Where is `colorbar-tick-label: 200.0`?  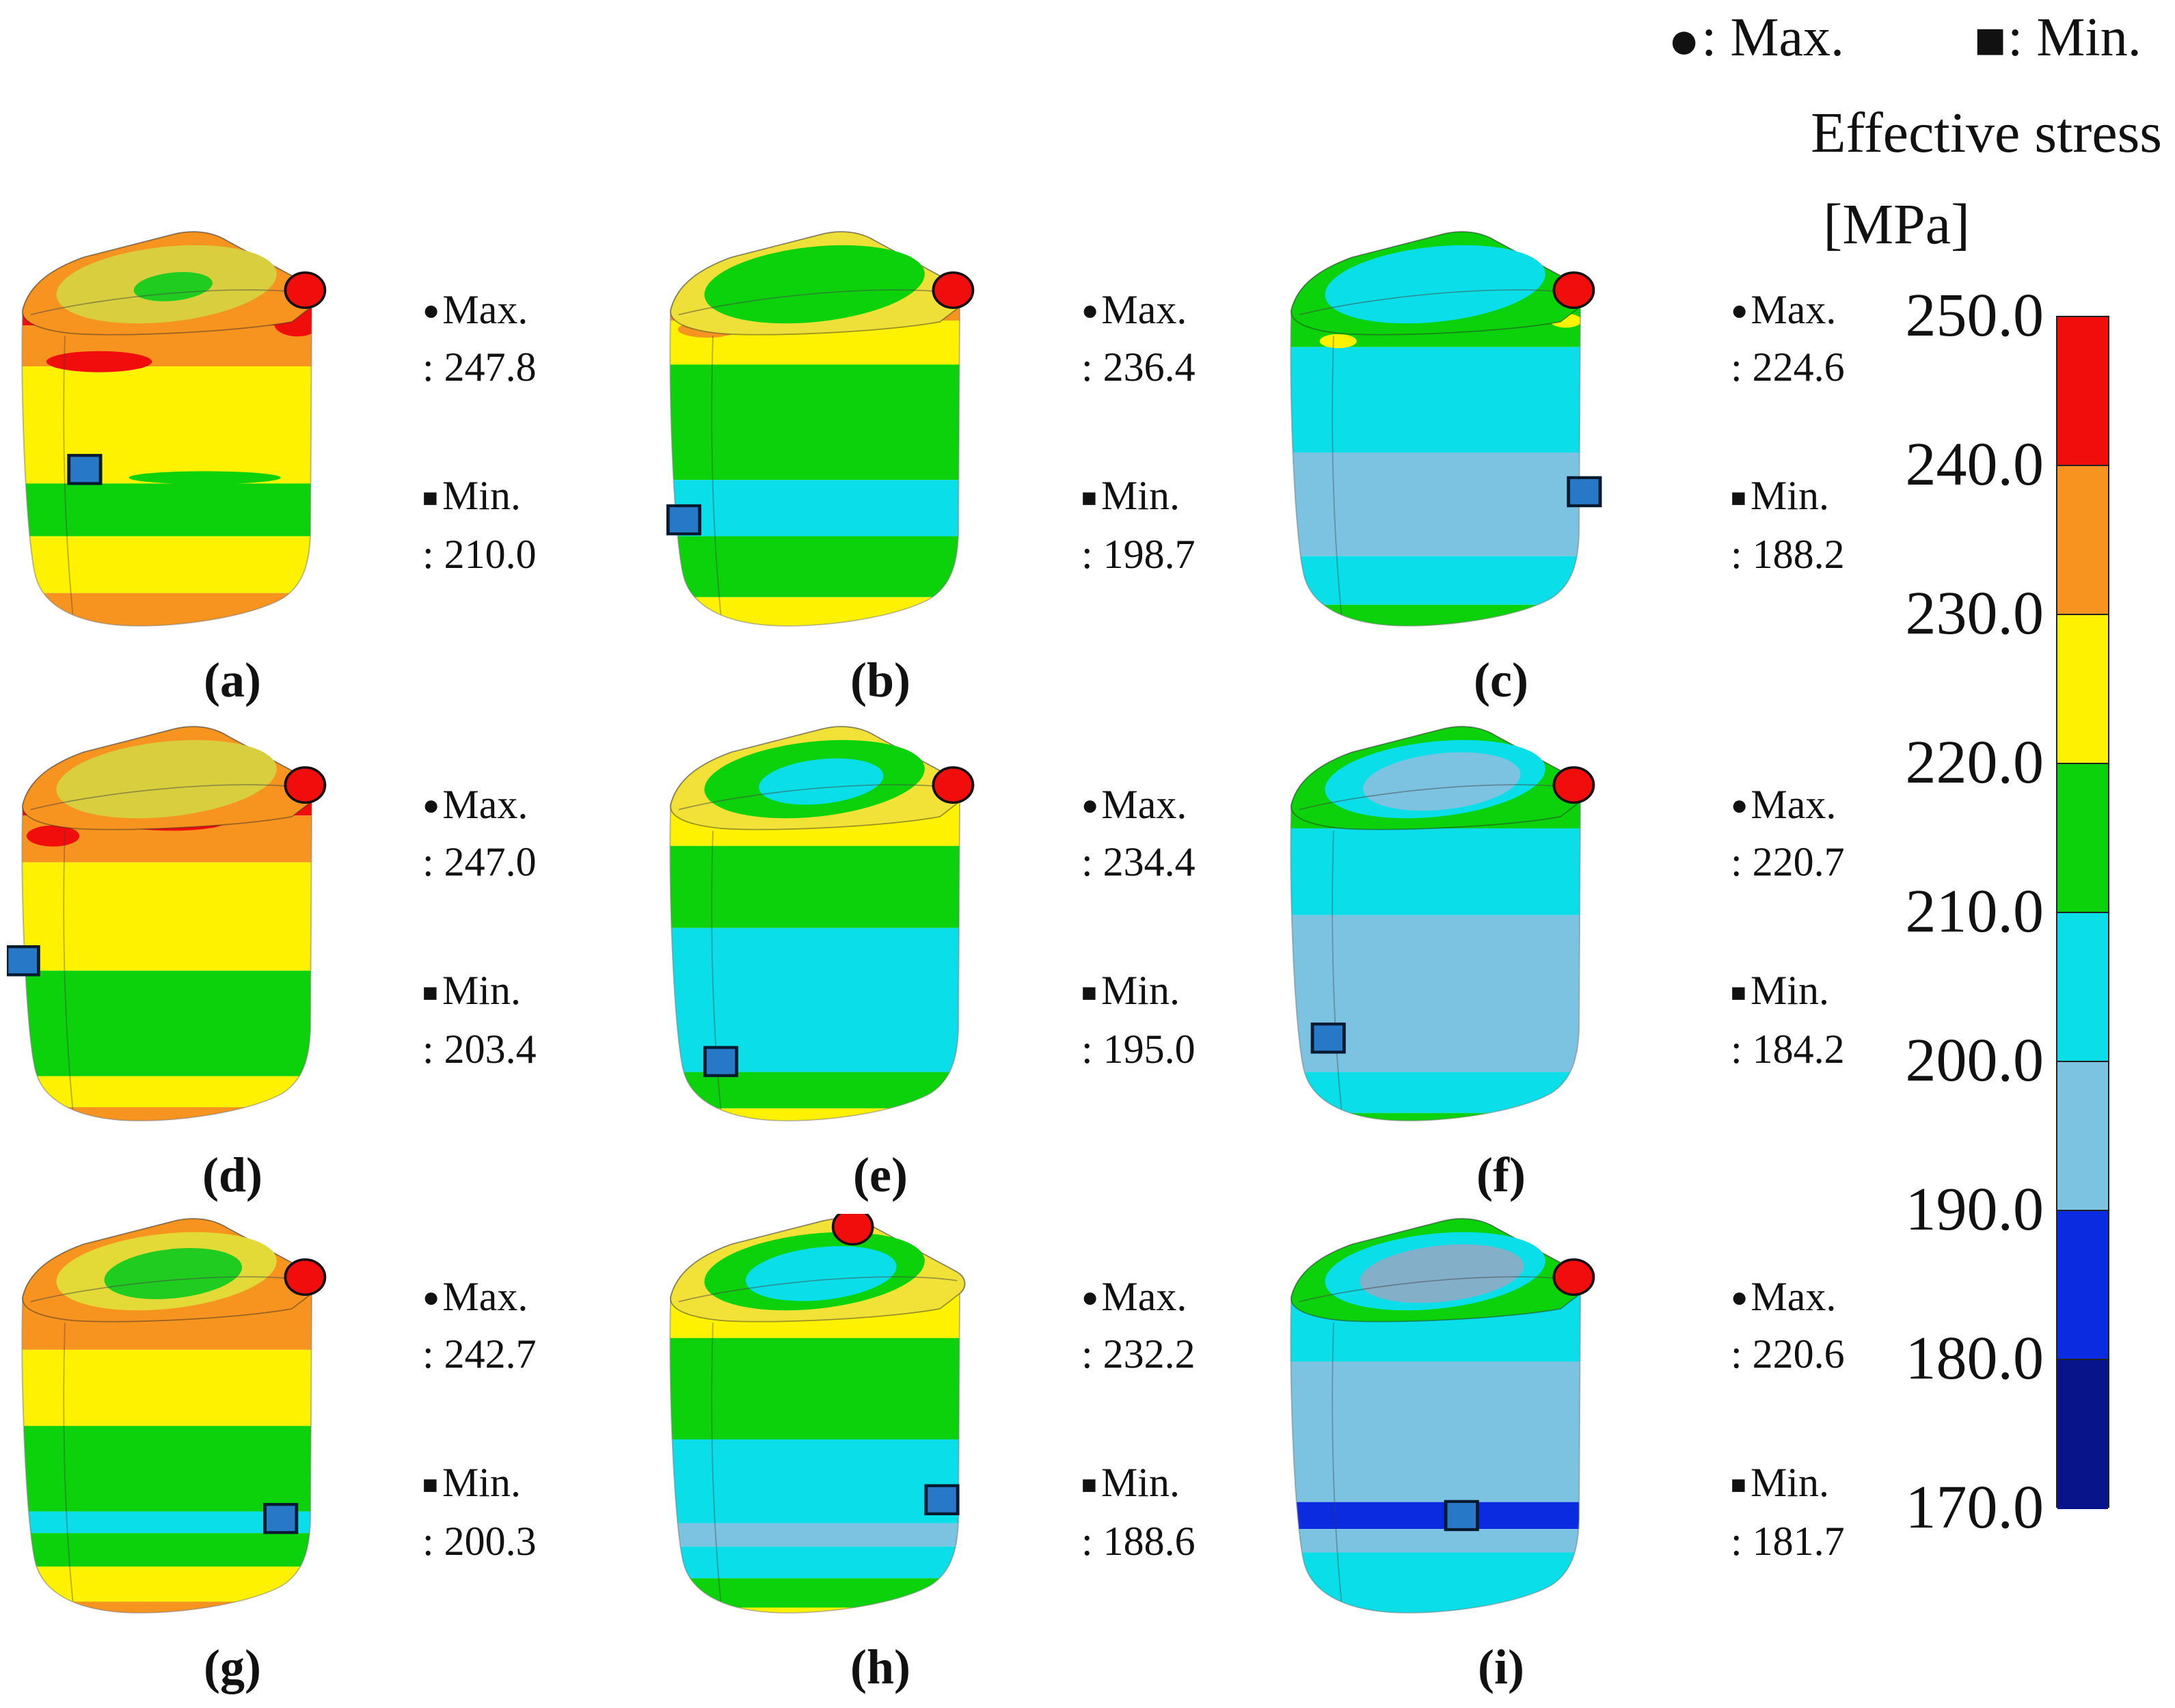 colorbar-tick-label: 200.0 is located at coordinates (1974, 1060).